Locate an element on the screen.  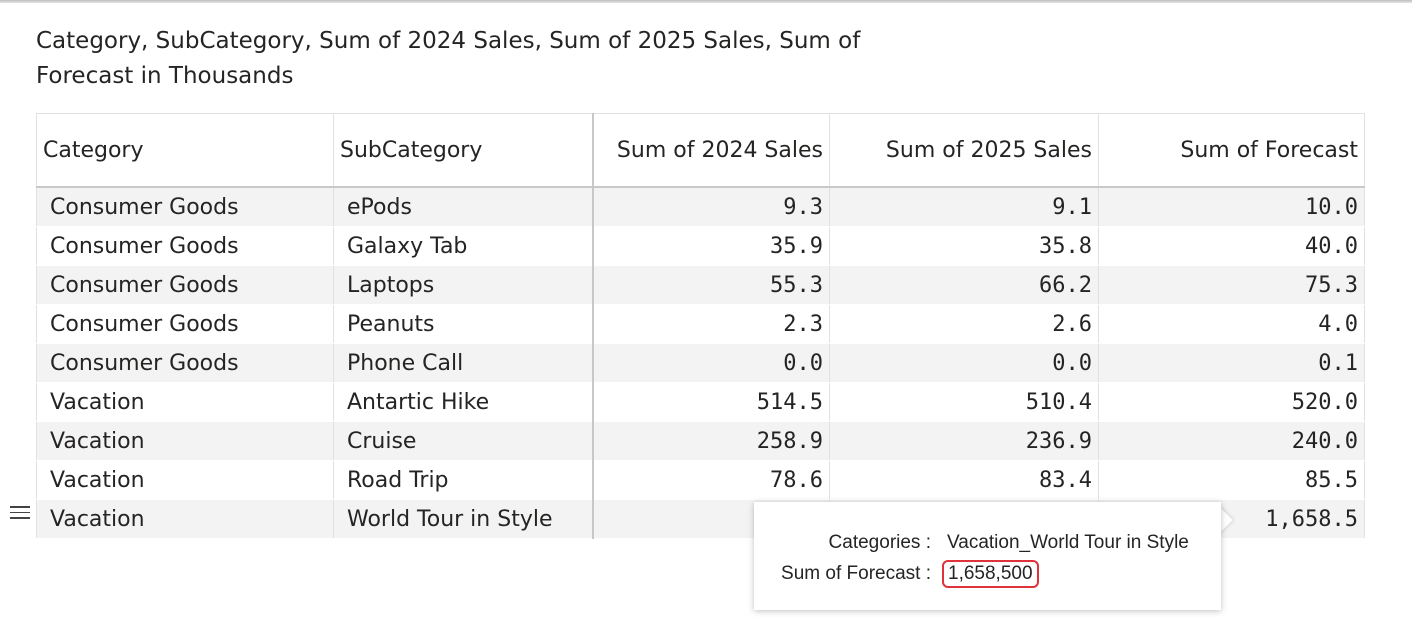
cell-subcategory: Cruise is located at coordinates (463, 441).